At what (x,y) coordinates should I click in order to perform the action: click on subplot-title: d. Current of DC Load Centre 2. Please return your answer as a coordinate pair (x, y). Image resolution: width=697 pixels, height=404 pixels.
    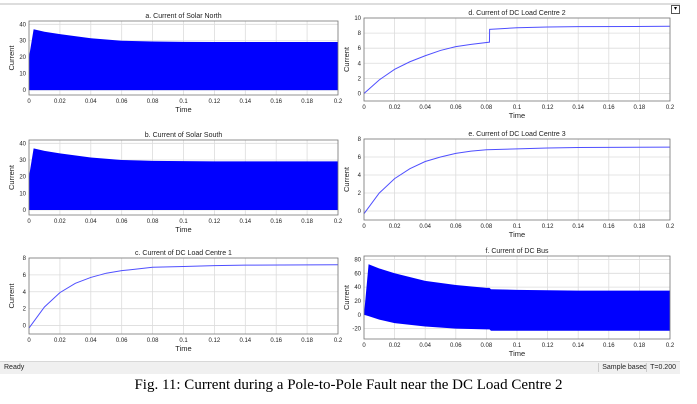
    Looking at the image, I should click on (516, 13).